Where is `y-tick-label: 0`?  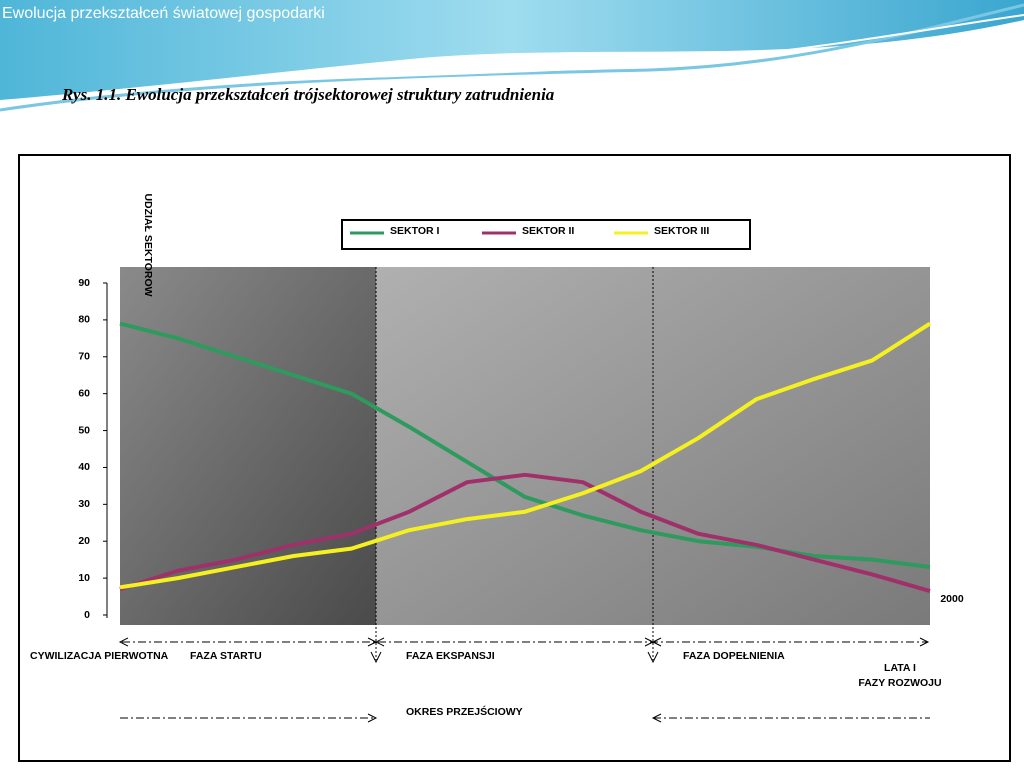 y-tick-label: 0 is located at coordinates (87, 615).